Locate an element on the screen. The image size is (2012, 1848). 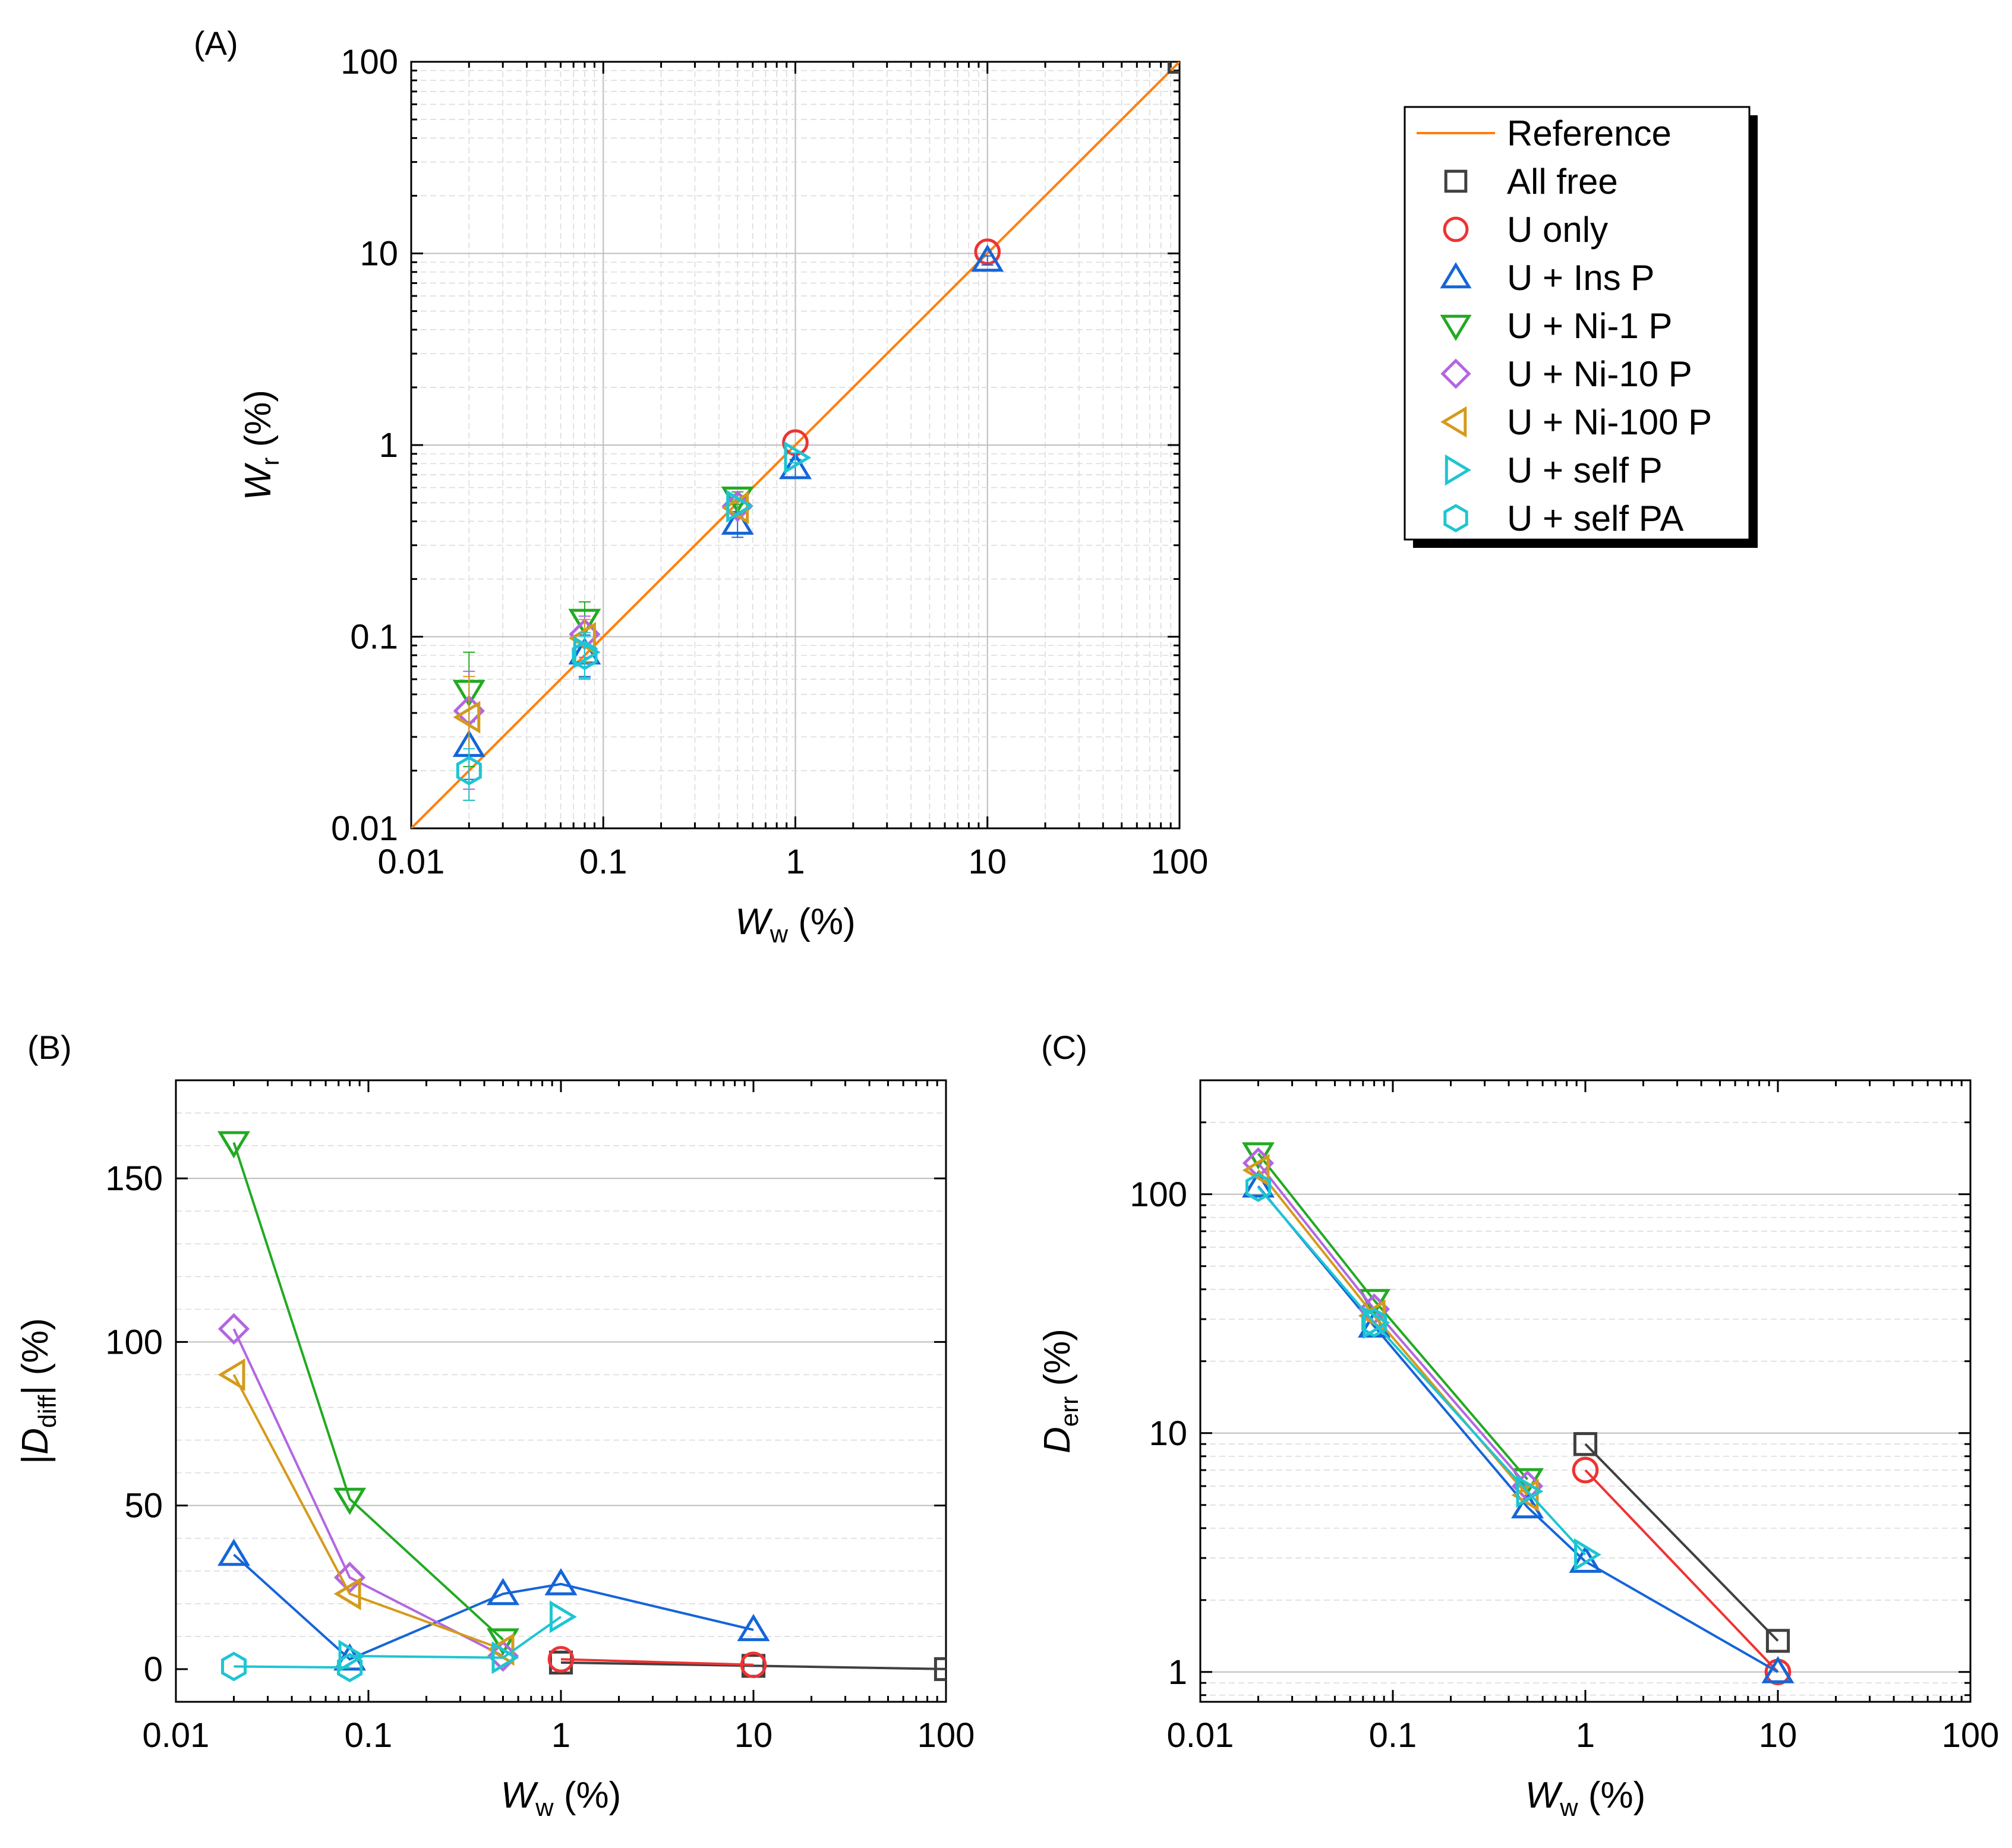
legend-entry-u-ni-1-p: U + Ni-1 P is located at coordinates (1556, 326).